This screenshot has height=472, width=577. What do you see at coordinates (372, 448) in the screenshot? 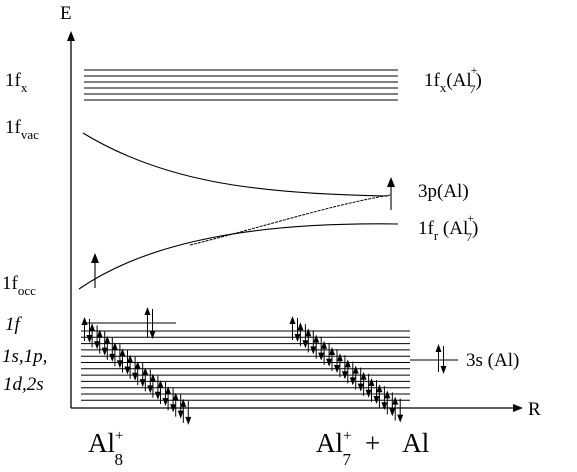
I see `label-al7-plus-al: Al+ 7+ Al` at bounding box center [372, 448].